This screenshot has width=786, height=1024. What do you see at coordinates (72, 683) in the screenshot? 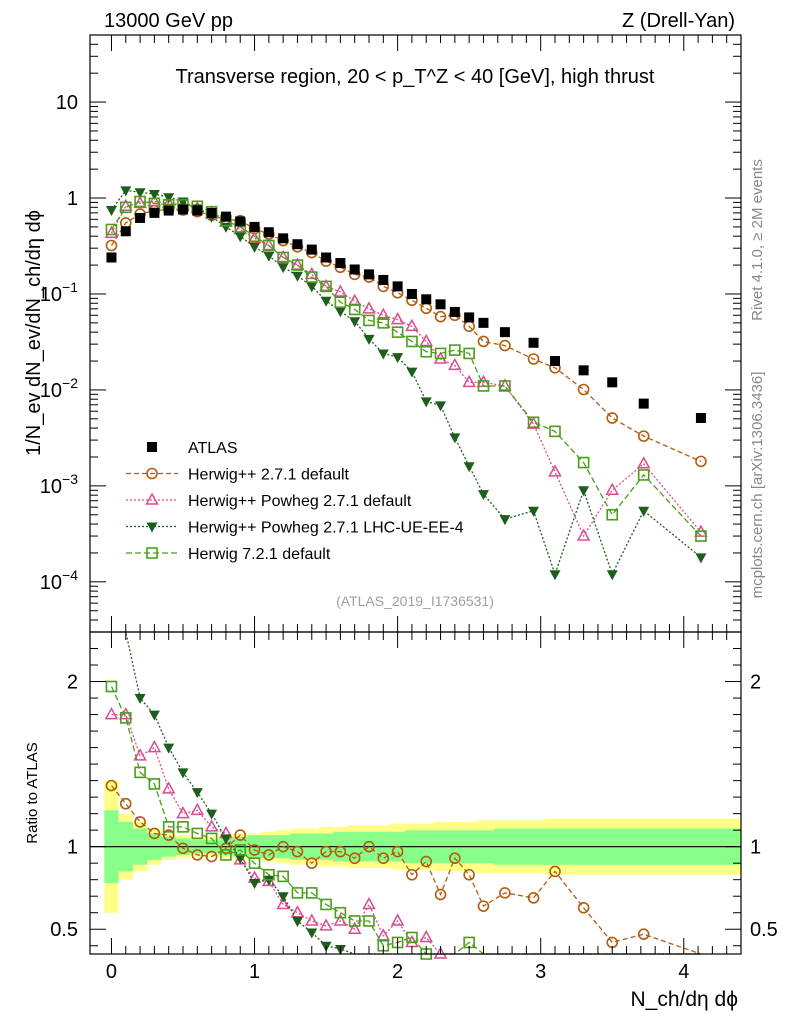
I see `ratio-tick-label: 2` at bounding box center [72, 683].